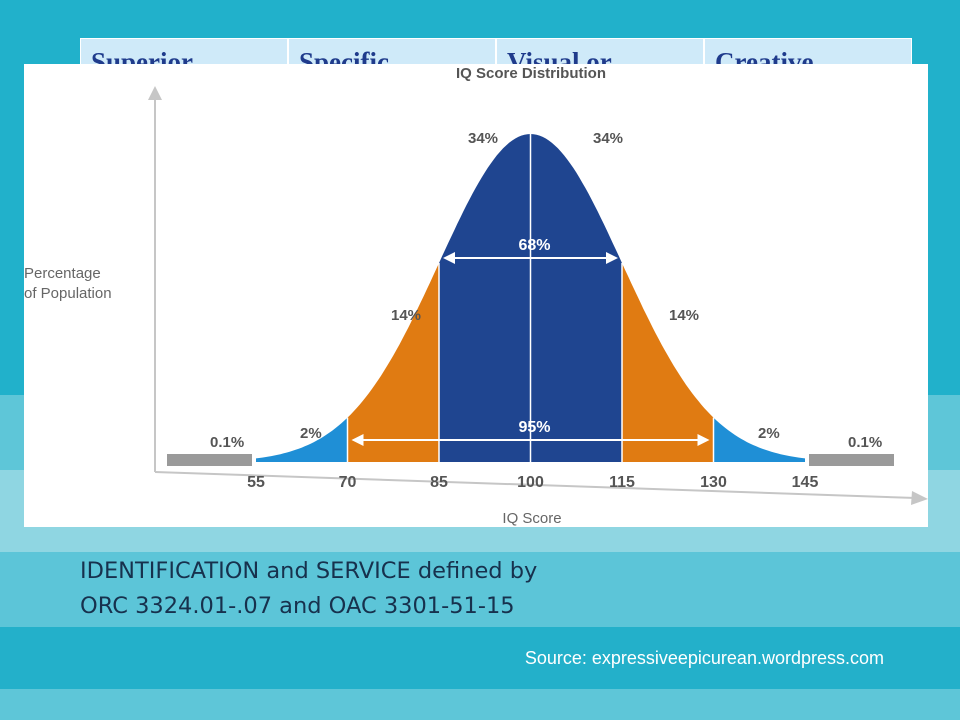 The width and height of the screenshot is (960, 720). What do you see at coordinates (608, 138) in the screenshot?
I see `segment-label-4: 34%` at bounding box center [608, 138].